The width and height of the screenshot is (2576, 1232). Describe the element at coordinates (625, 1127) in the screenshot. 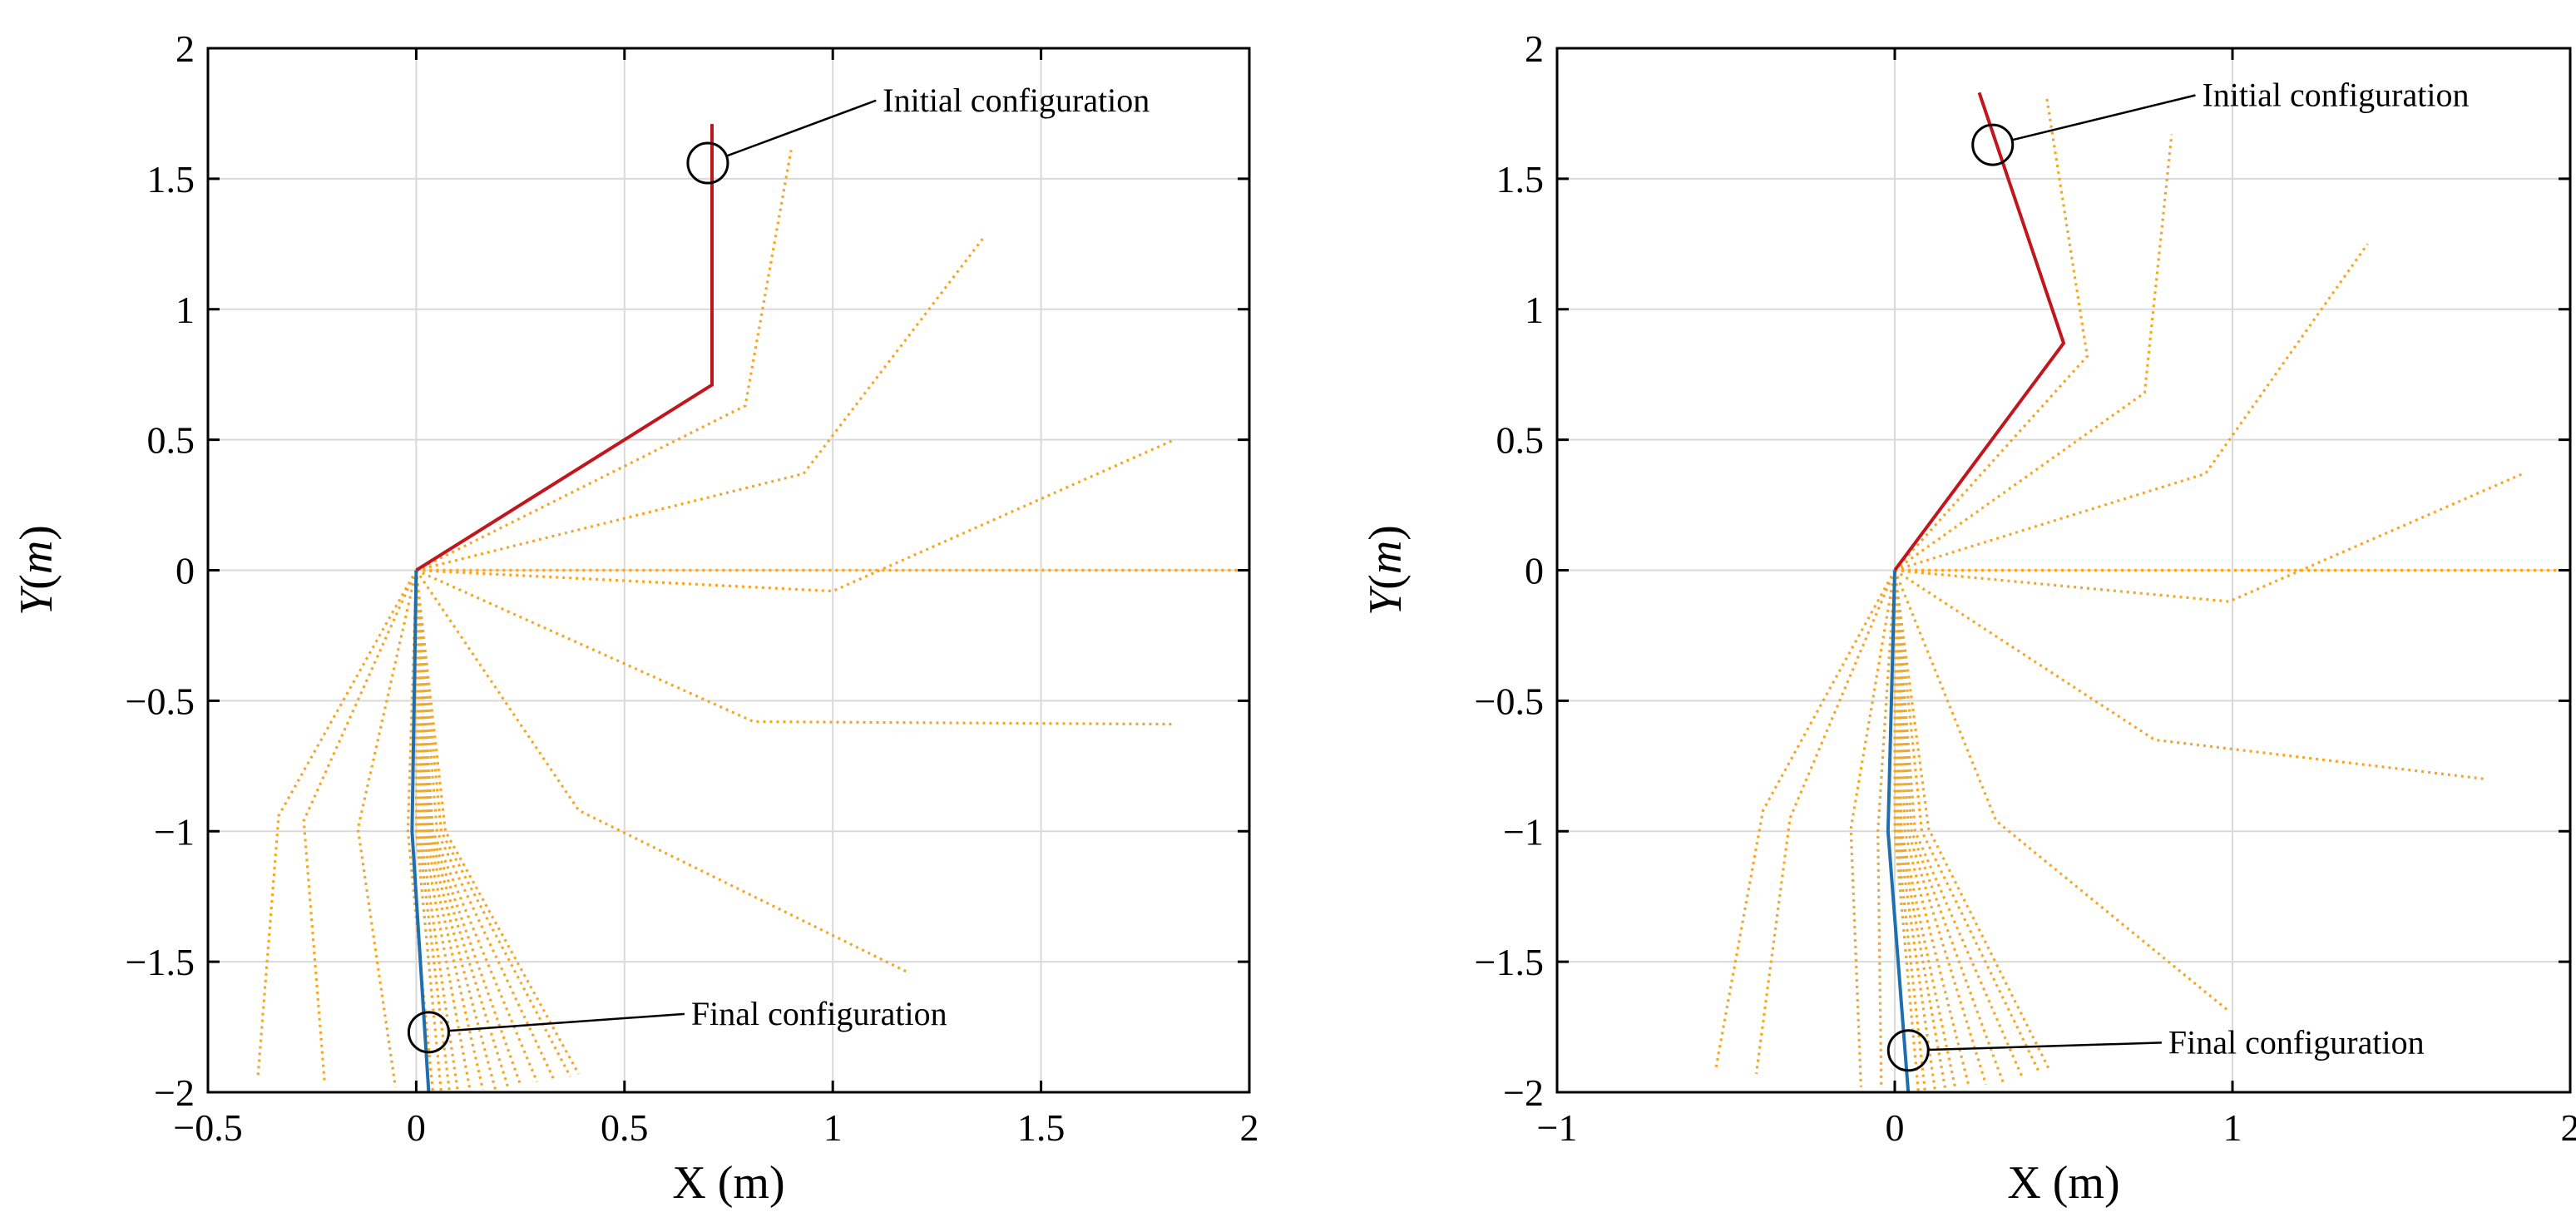

I see `x-tick-label: 0.5` at that location.